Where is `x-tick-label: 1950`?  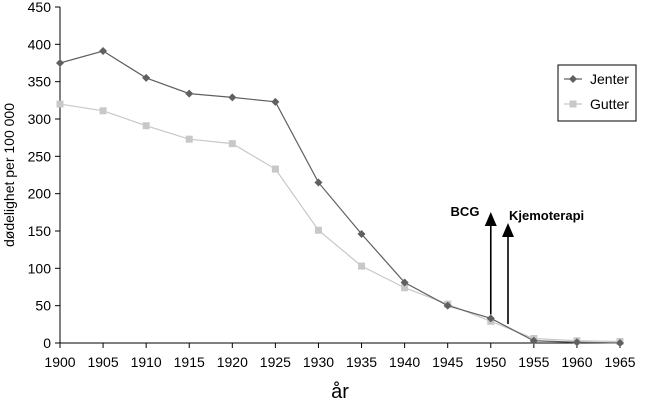
x-tick-label: 1950 is located at coordinates (490, 362).